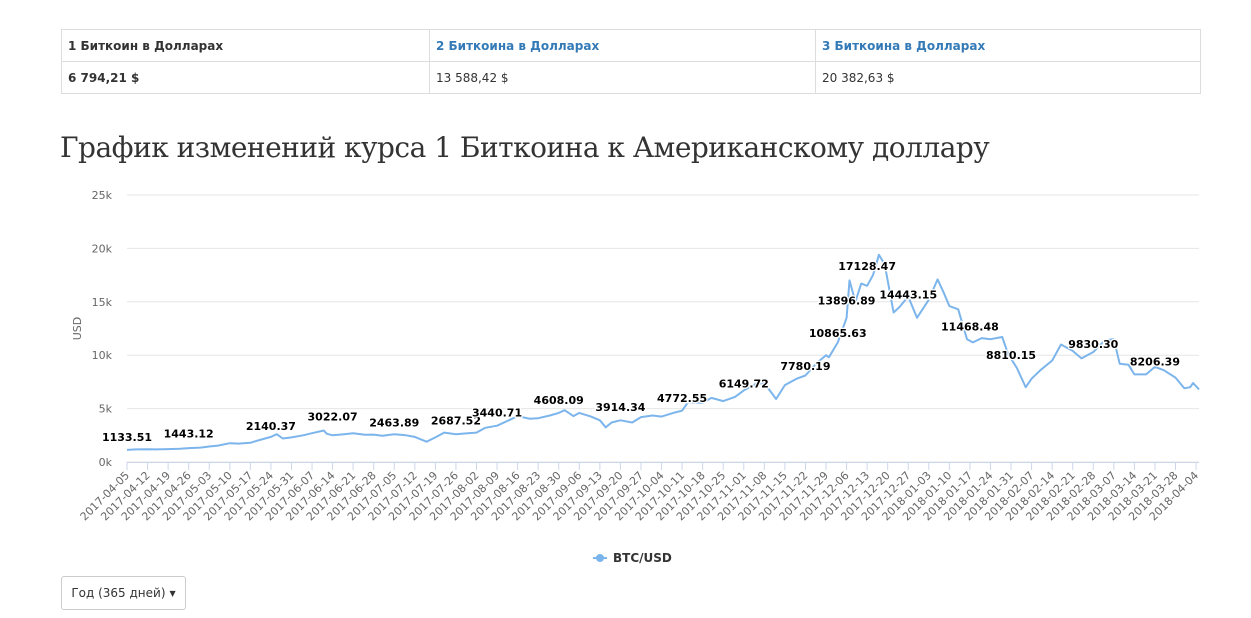 The height and width of the screenshot is (618, 1251). What do you see at coordinates (970, 327) in the screenshot?
I see `data-label: 11468.48` at bounding box center [970, 327].